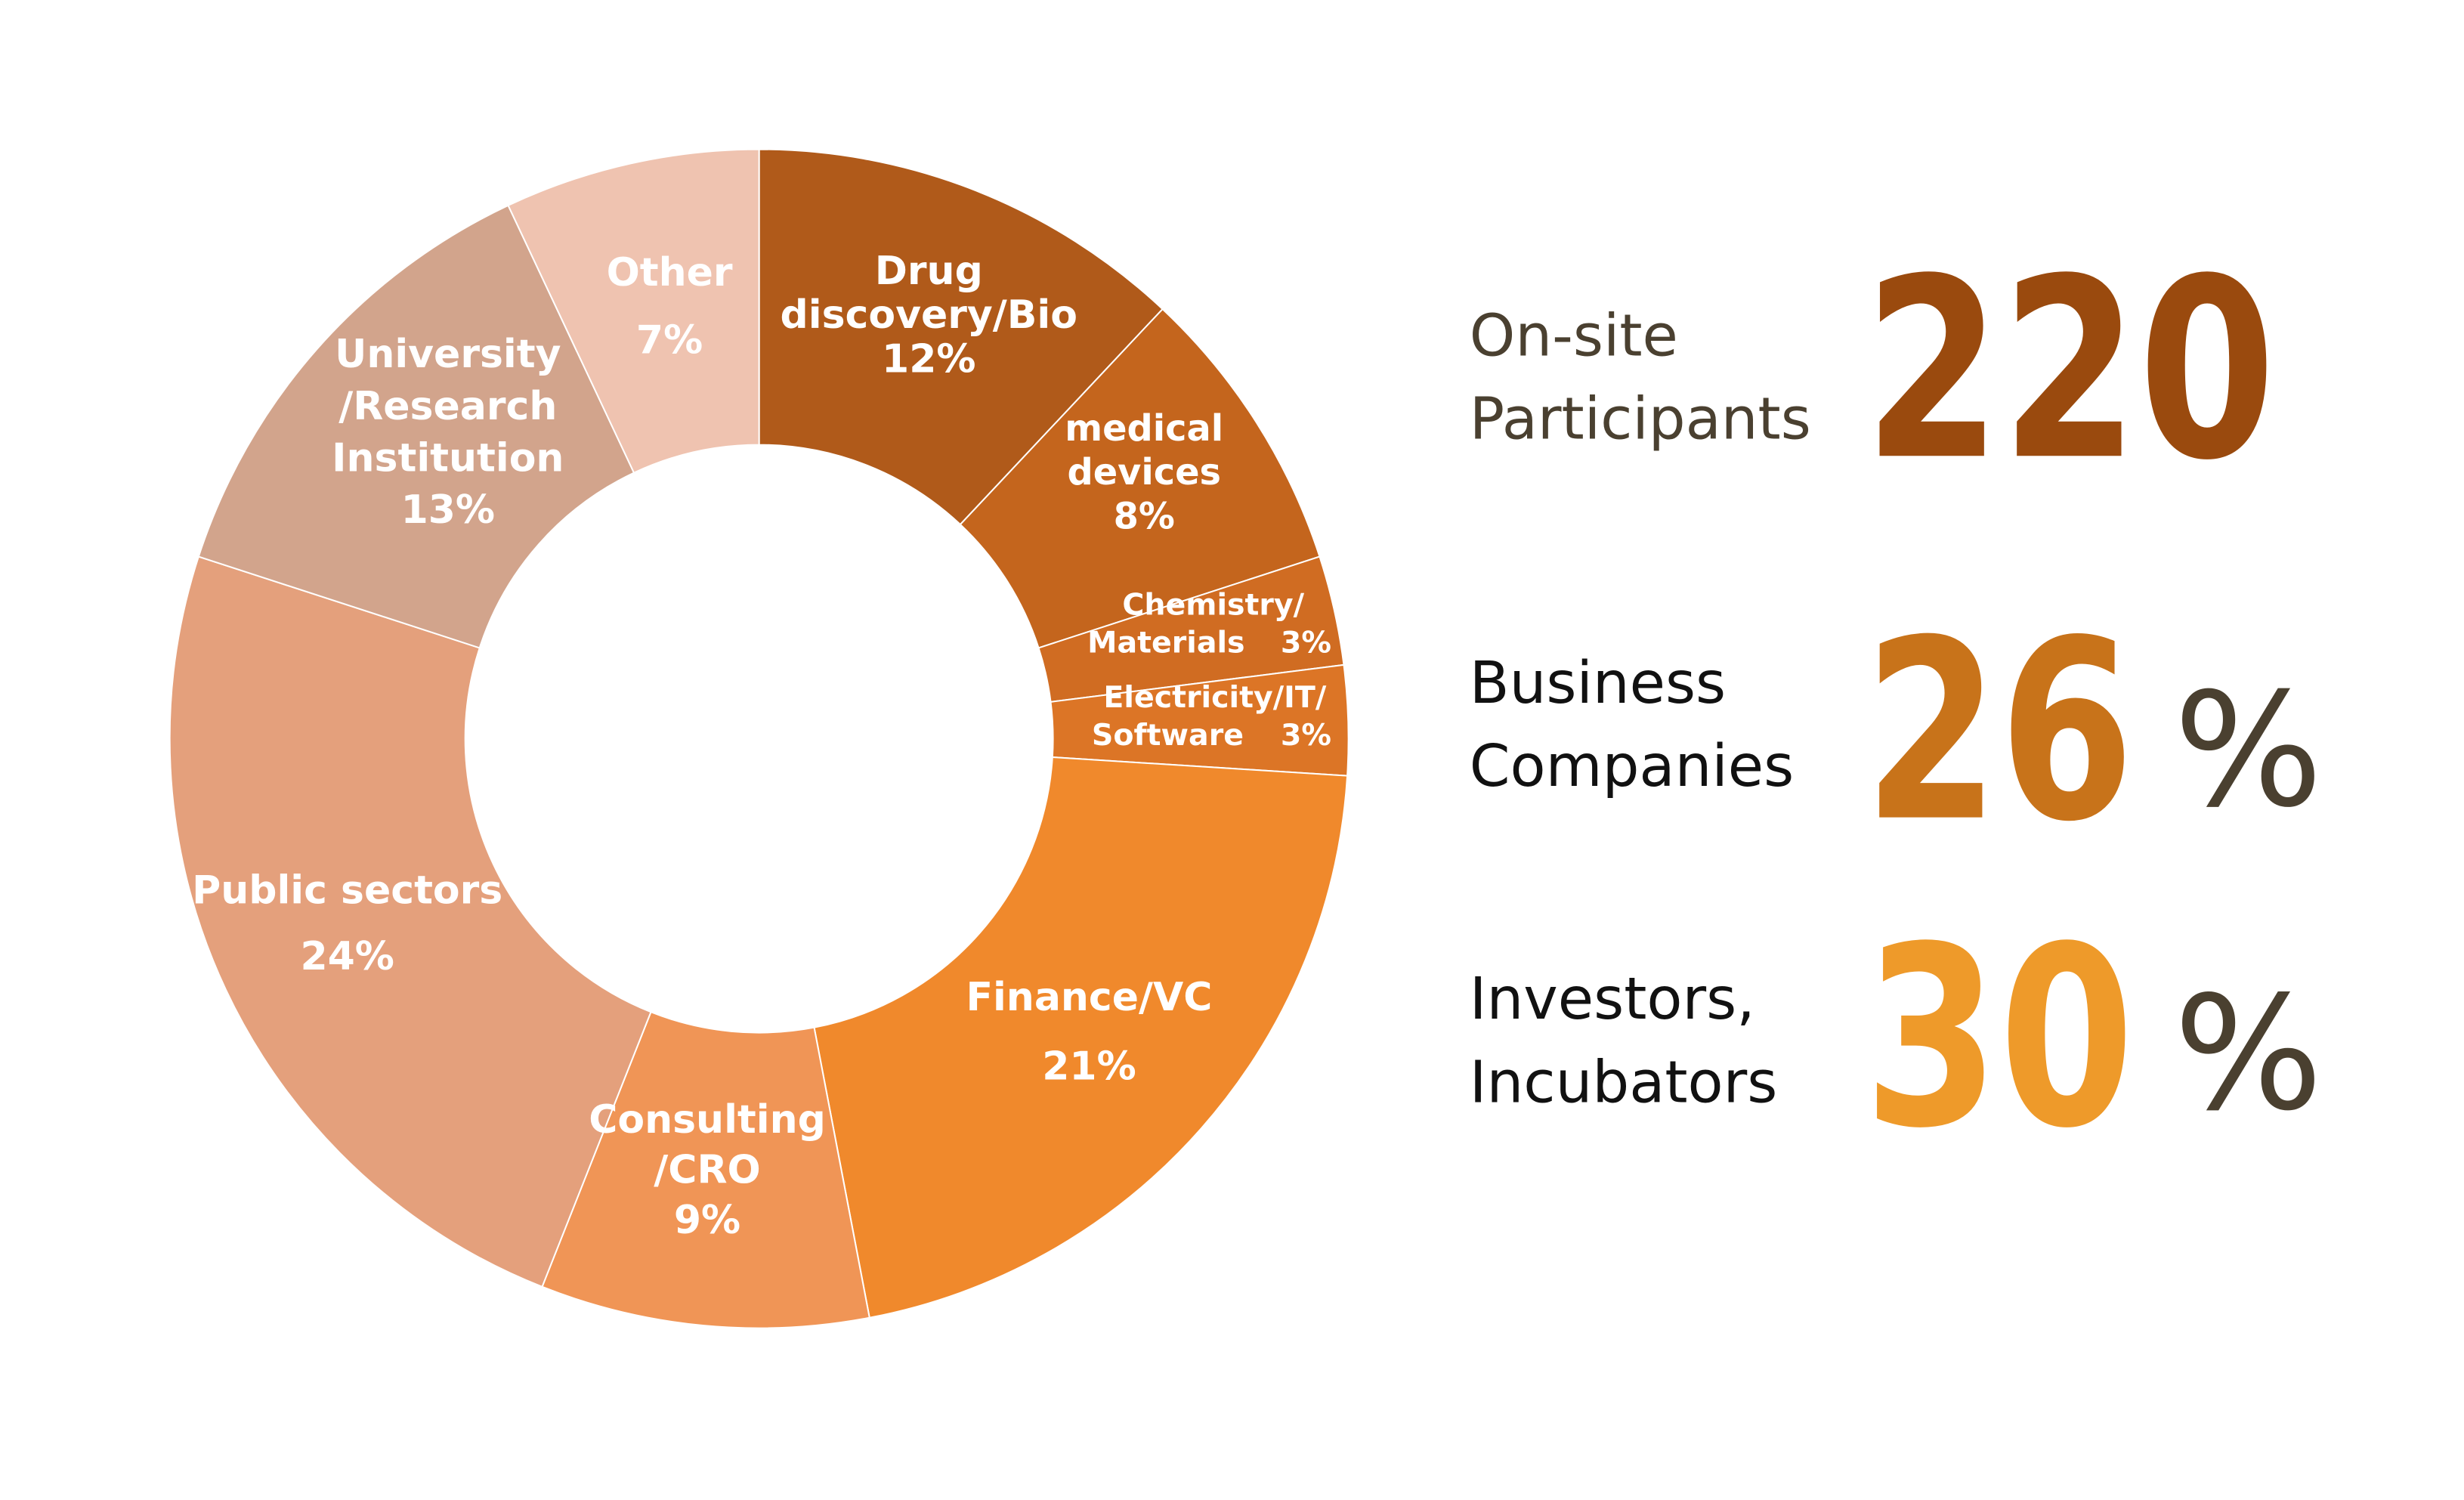 This screenshot has height=1500, width=2464. I want to click on slice-label: Drug, so click(929, 271).